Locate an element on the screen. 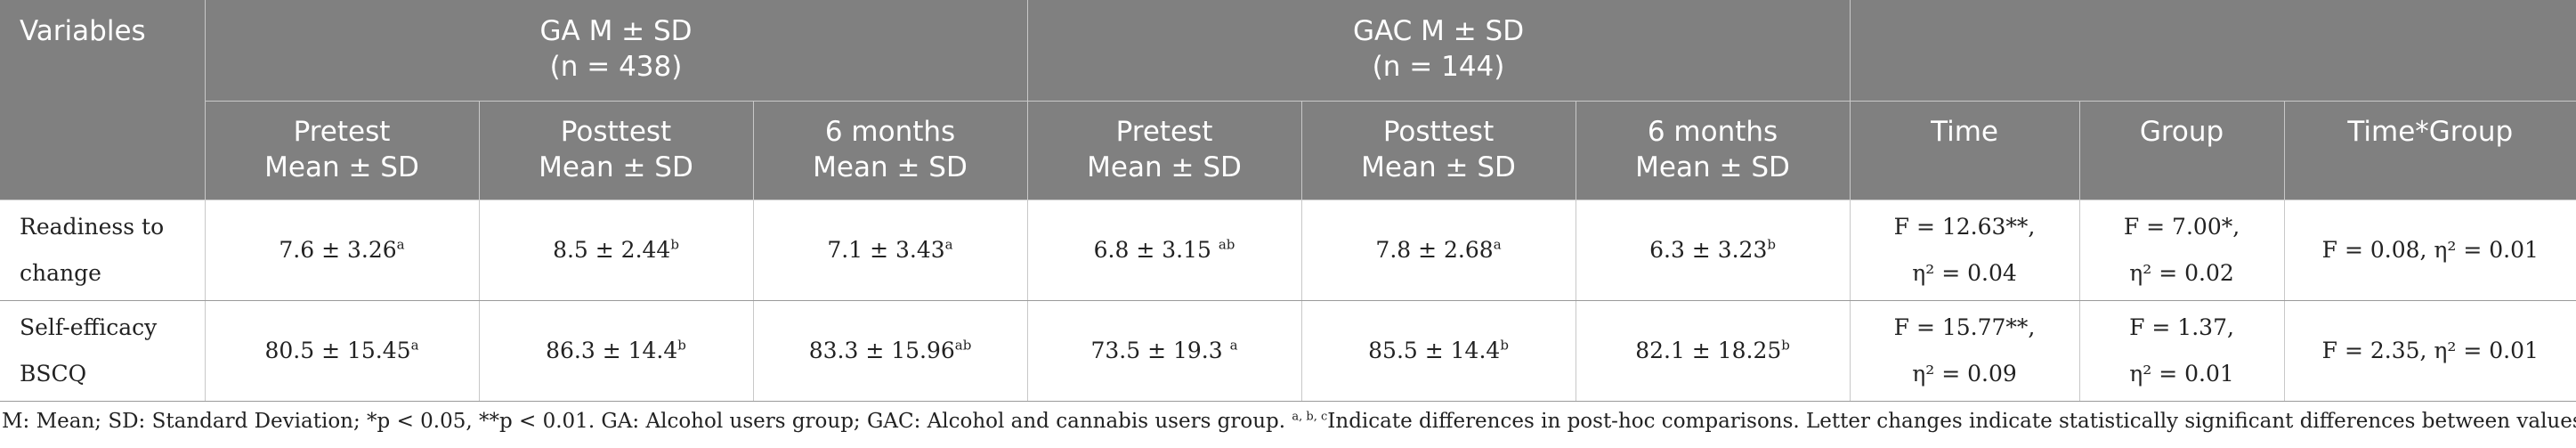  value-cell: 6.8 ± 3.15 ab is located at coordinates (1164, 251).